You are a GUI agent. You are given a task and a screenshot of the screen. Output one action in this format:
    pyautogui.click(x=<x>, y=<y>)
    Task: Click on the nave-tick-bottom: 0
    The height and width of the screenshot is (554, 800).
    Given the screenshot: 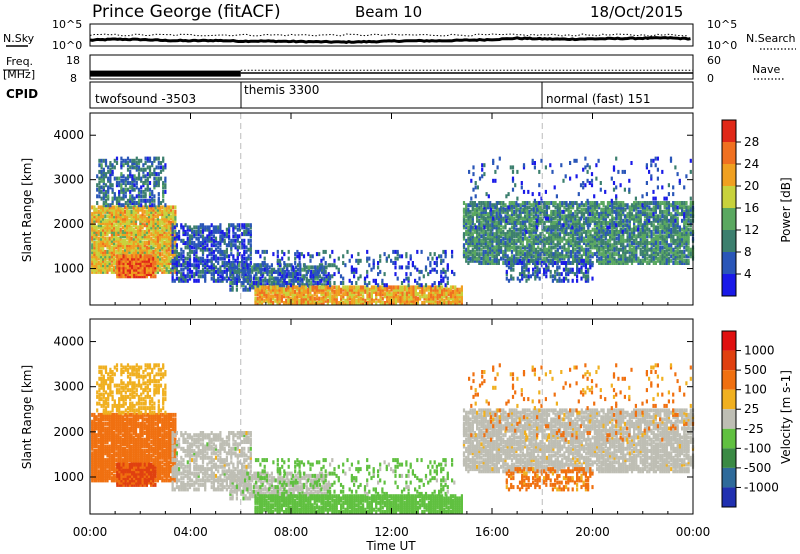 What is the action you would take?
    pyautogui.click(x=710, y=78)
    